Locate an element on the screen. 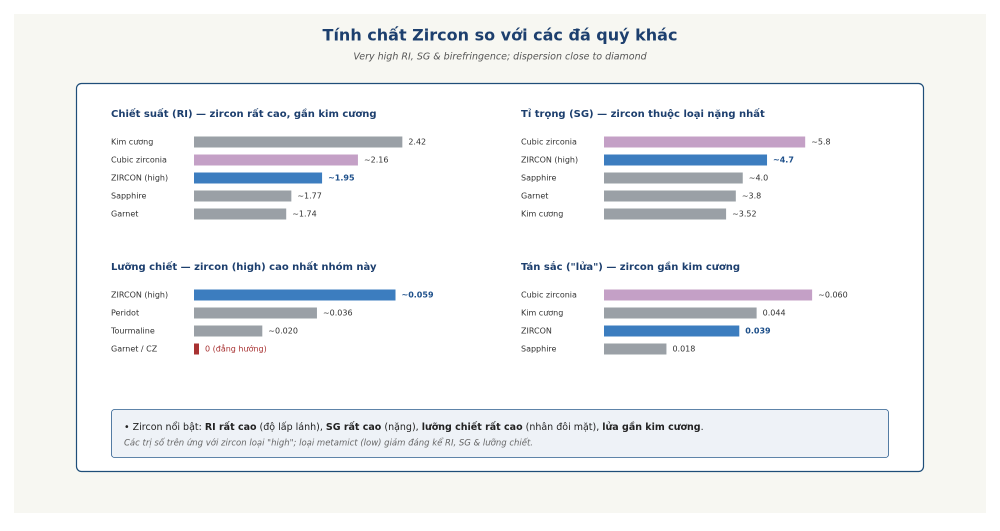 This screenshot has width=1000, height=531. value-label: ~2.16 is located at coordinates (376, 160).